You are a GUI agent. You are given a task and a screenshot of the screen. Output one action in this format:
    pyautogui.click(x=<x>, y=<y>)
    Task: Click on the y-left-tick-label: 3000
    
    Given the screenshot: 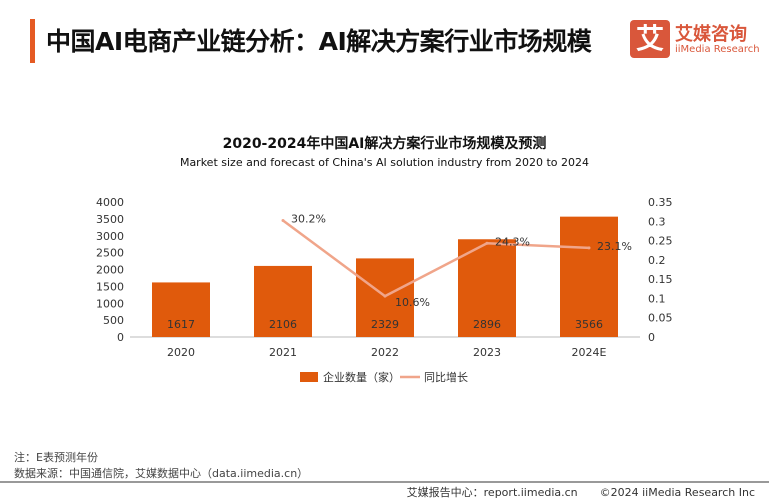 What is the action you would take?
    pyautogui.click(x=110, y=236)
    